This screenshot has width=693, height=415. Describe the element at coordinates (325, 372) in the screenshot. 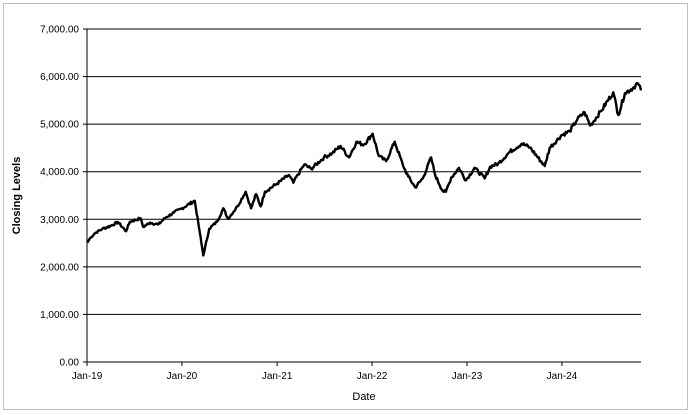

I see `x-axis-ticks: Jan-19 Jan-20 Jan-21 Jan-22 Jan-23 Jan-24` at that location.